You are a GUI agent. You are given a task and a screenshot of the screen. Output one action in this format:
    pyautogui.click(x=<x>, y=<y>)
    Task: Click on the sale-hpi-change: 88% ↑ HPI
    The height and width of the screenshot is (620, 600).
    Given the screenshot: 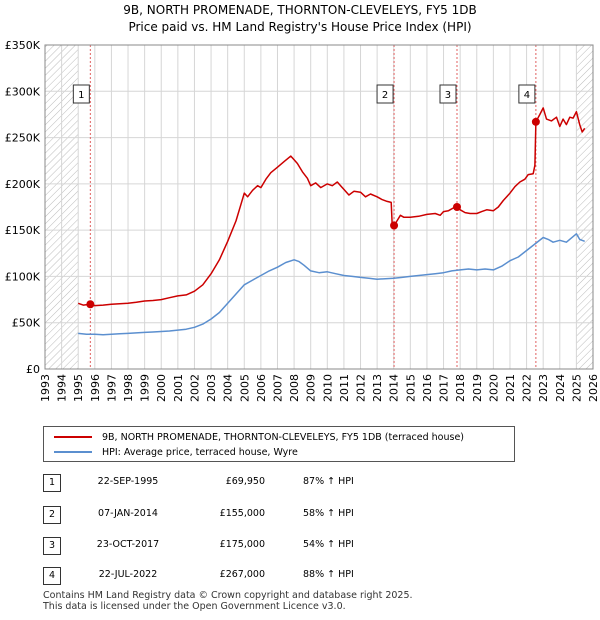 What is the action you would take?
    pyautogui.click(x=328, y=574)
    